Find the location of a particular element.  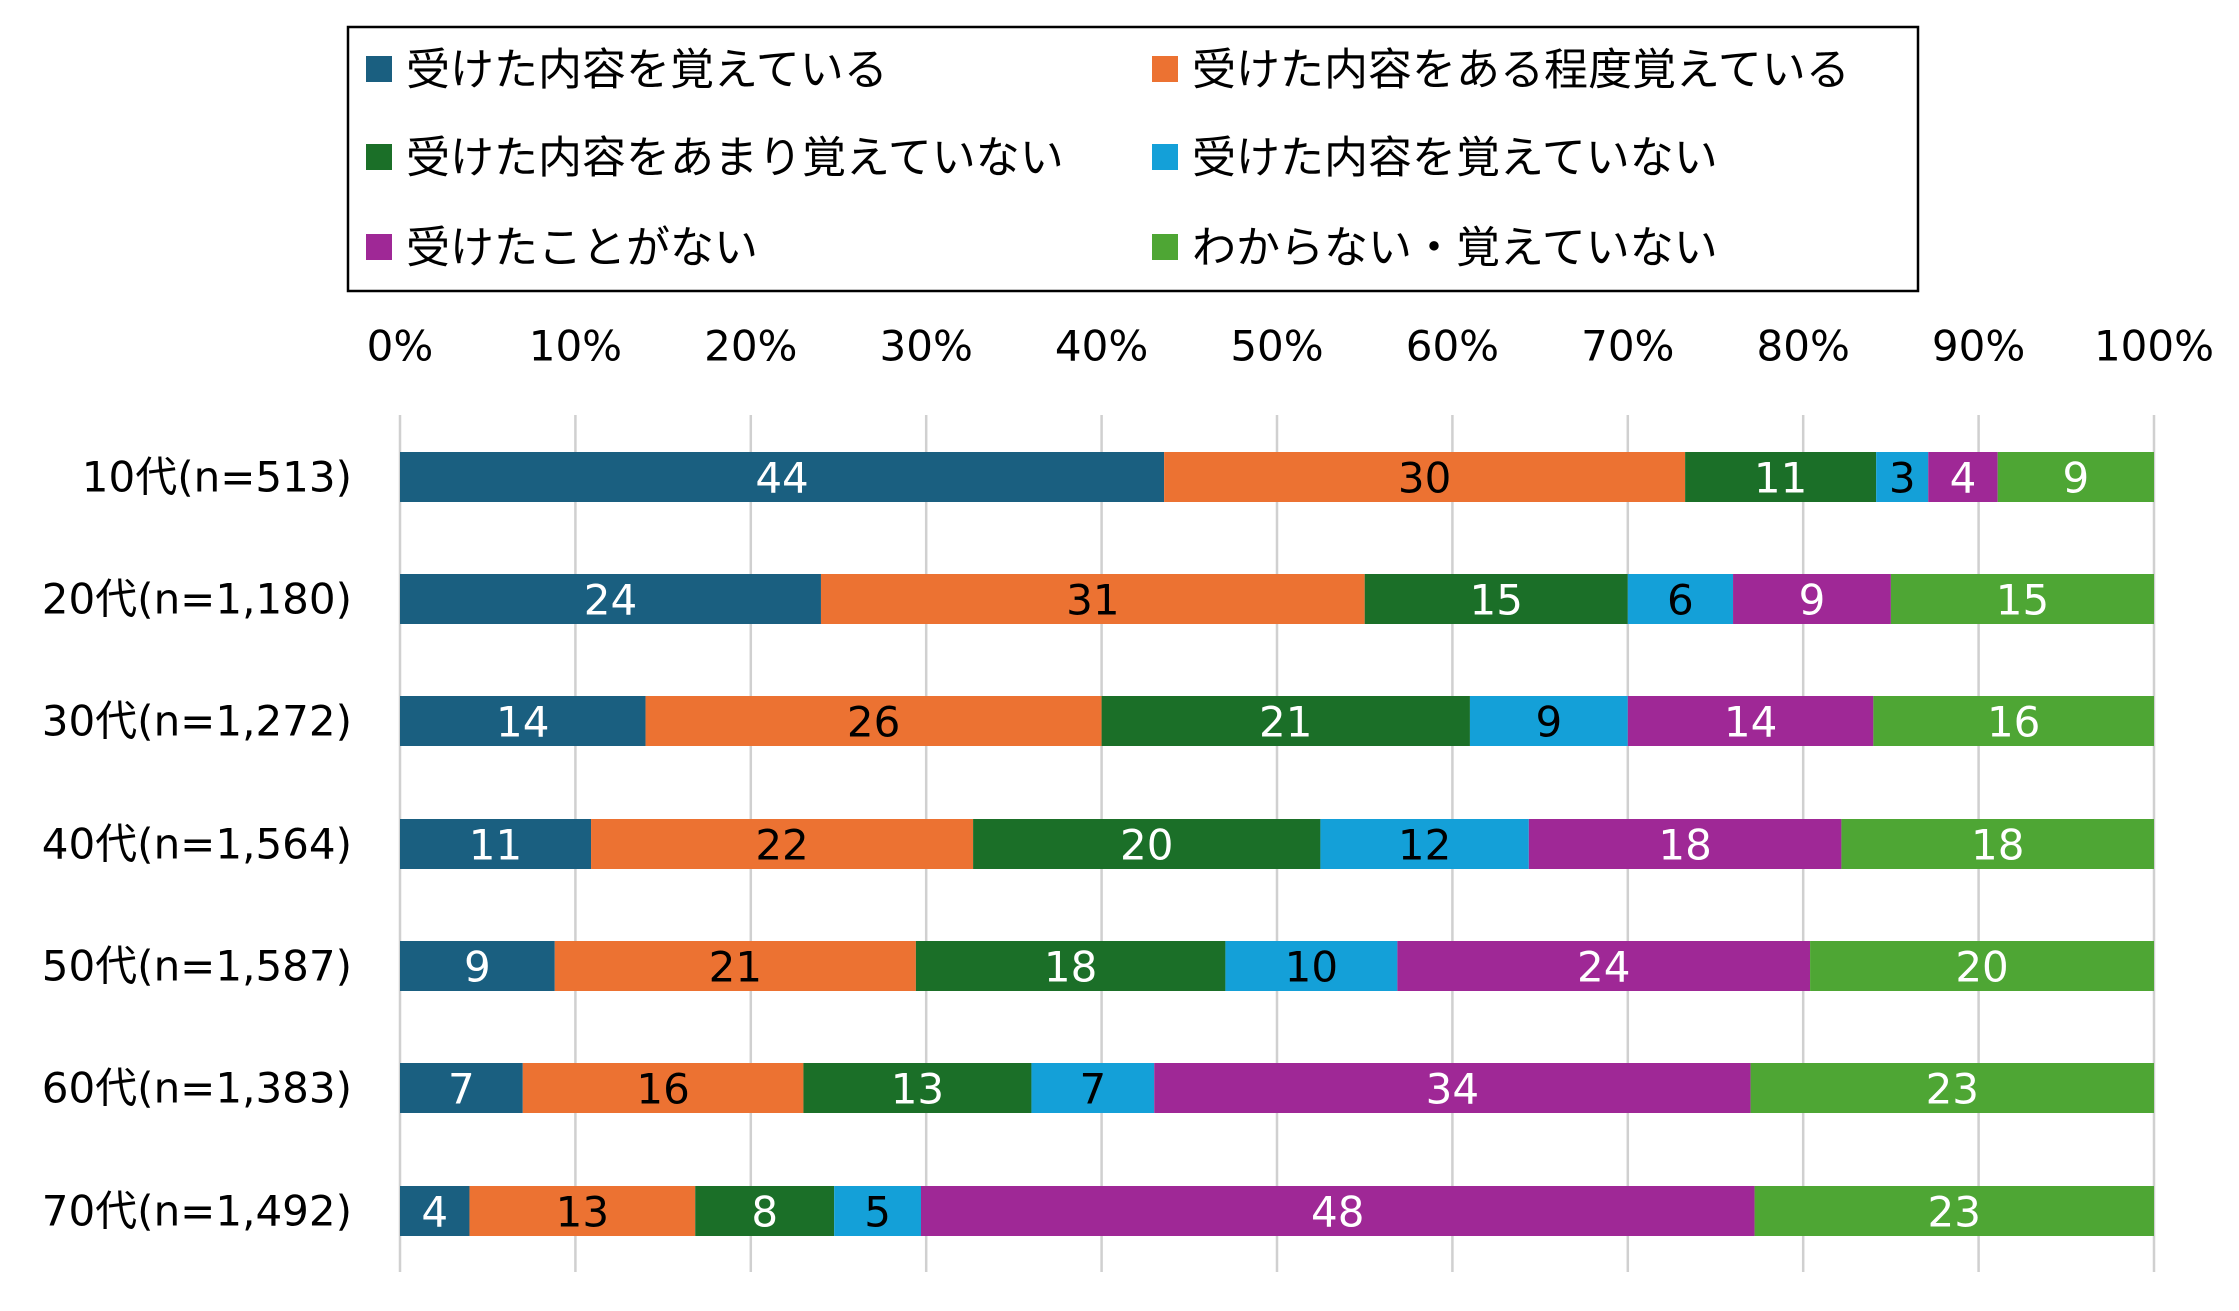

data-label: 30 is located at coordinates (1424, 478).